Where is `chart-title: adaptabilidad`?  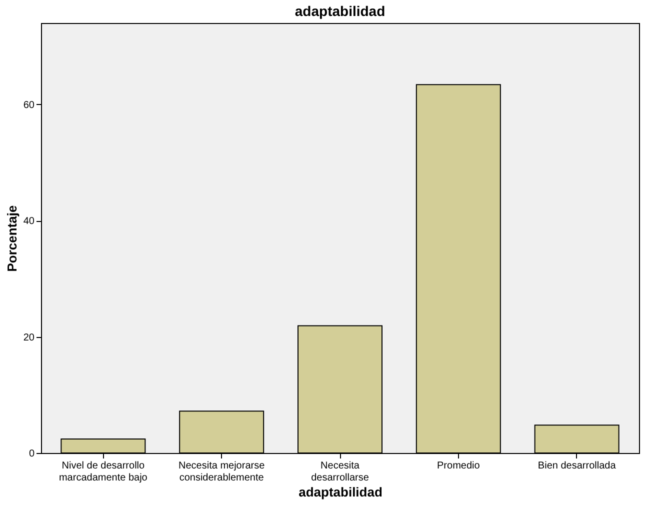 chart-title: adaptabilidad is located at coordinates (340, 11).